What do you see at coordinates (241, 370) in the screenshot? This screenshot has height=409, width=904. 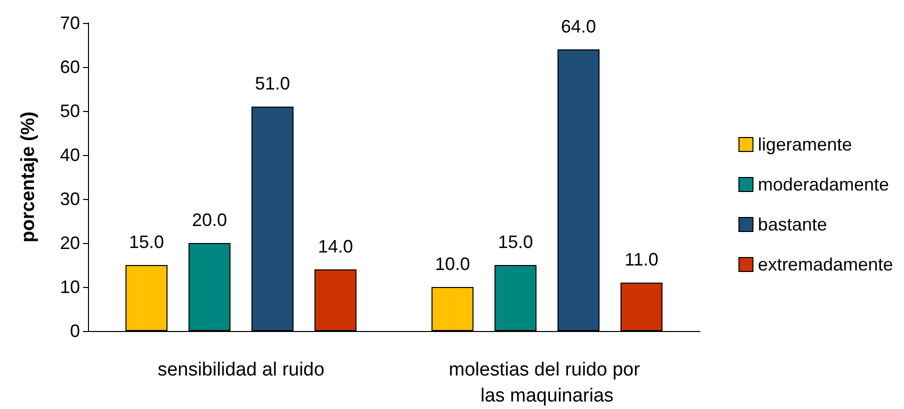 I see `x-tick-label: sensibilidad al ruido` at bounding box center [241, 370].